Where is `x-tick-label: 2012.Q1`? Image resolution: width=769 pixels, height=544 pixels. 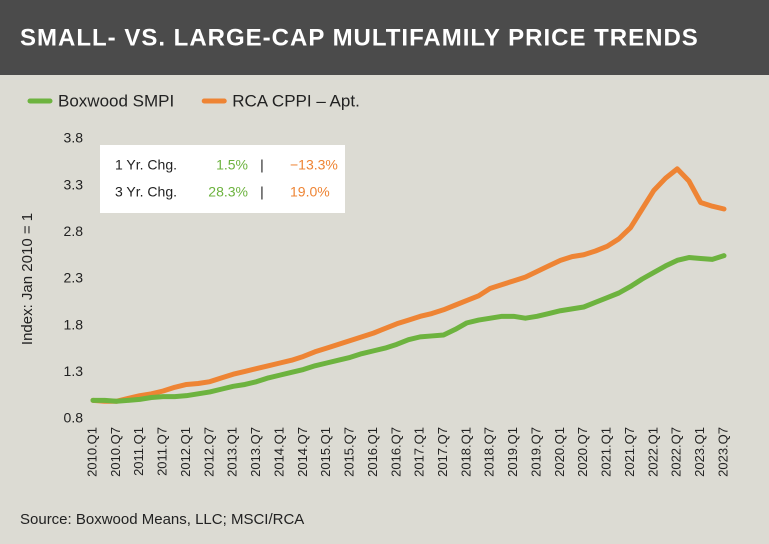
x-tick-label: 2012.Q1 is located at coordinates (185, 452).